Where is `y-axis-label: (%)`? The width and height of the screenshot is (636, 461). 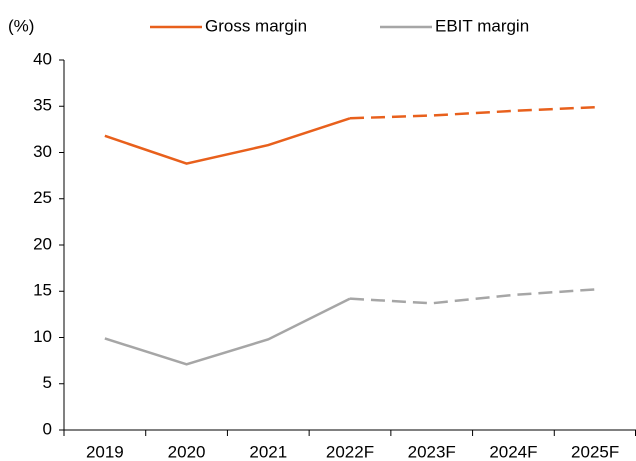 y-axis-label: (%) is located at coordinates (21, 25).